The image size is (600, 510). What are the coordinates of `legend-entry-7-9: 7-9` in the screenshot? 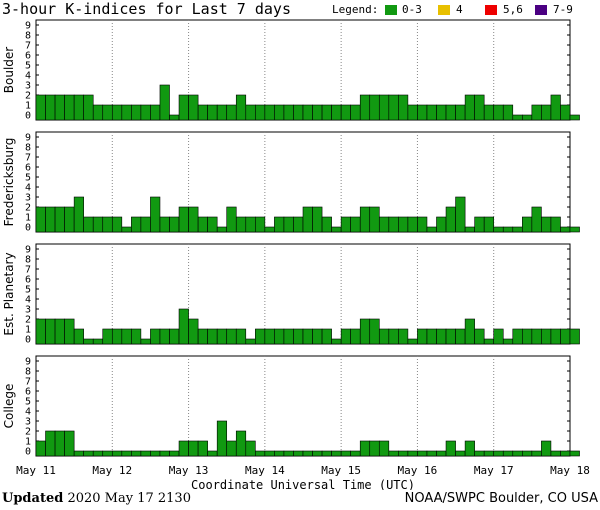 It's located at (563, 9).